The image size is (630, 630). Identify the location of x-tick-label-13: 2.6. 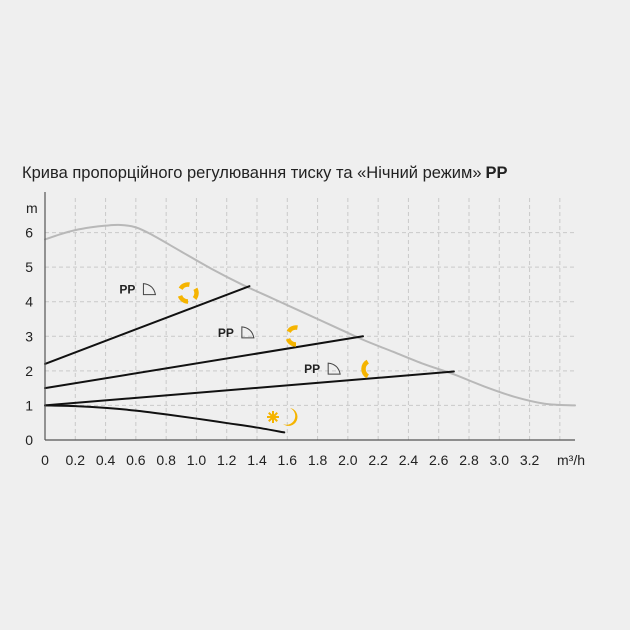
(439, 460).